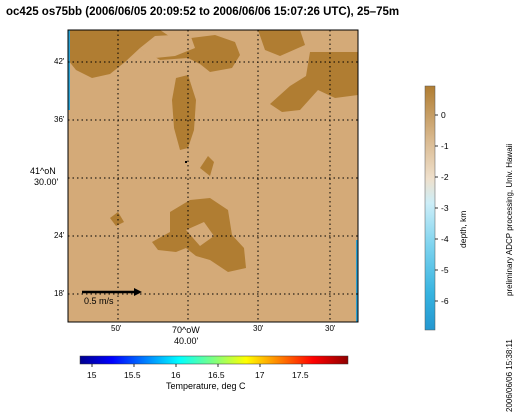 This screenshot has width=524, height=418. I want to click on shoal-east, so click(314, 82).